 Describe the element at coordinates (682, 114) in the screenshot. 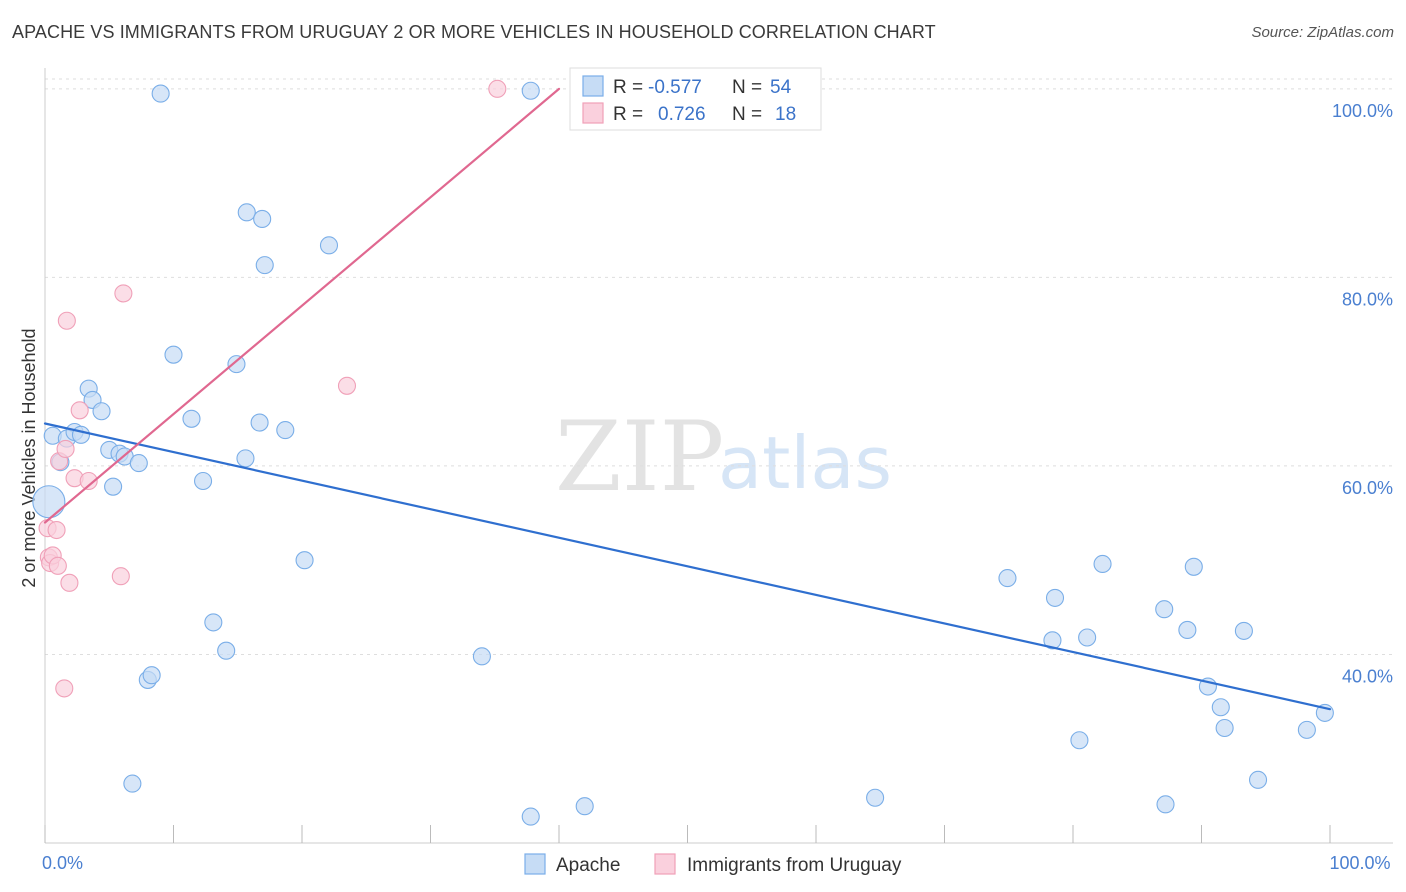

I see `stats-legend-r-uruguay: 0.726` at that location.